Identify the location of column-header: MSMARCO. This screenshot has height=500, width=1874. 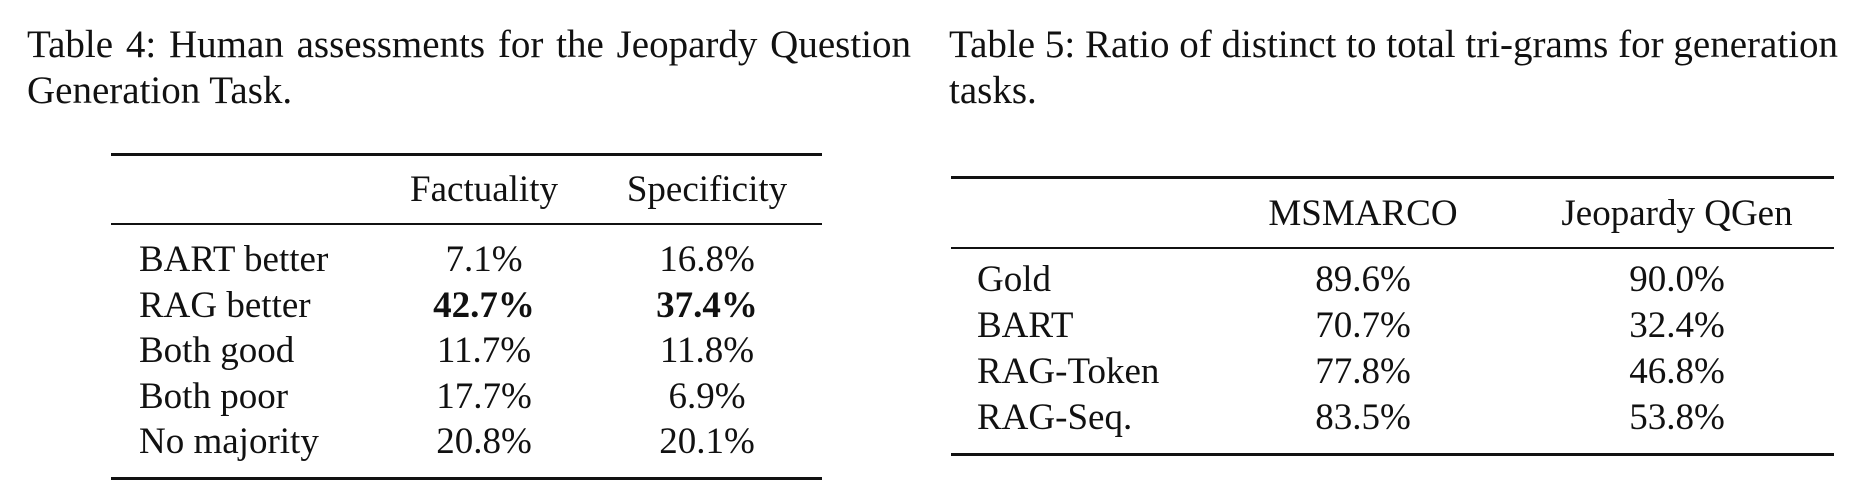
(1363, 213).